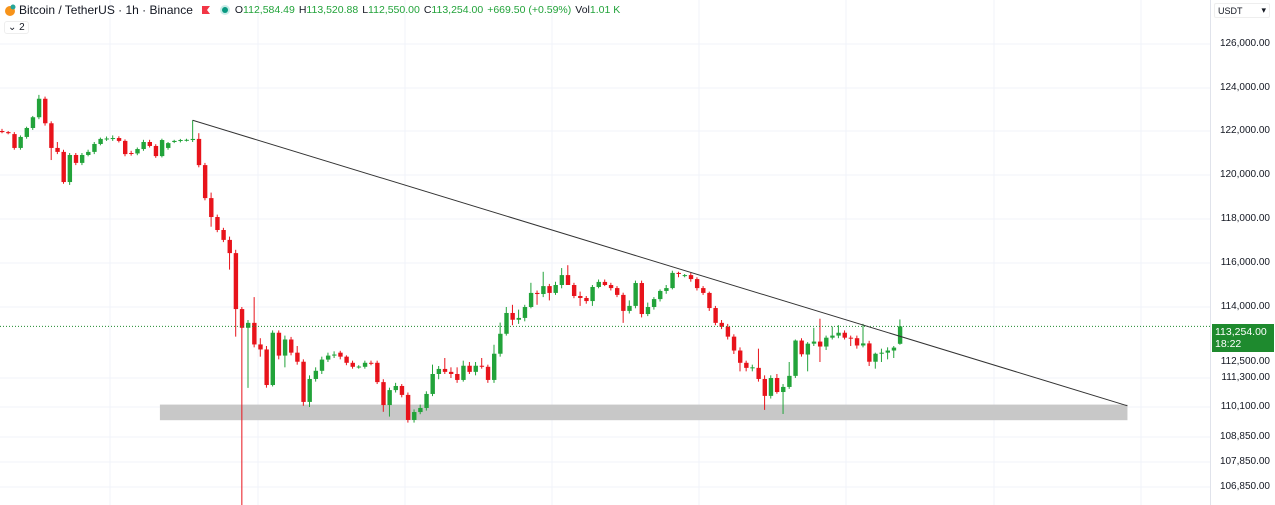 The width and height of the screenshot is (1275, 505). I want to click on price-tick-label: 114,000.00, so click(1245, 306).